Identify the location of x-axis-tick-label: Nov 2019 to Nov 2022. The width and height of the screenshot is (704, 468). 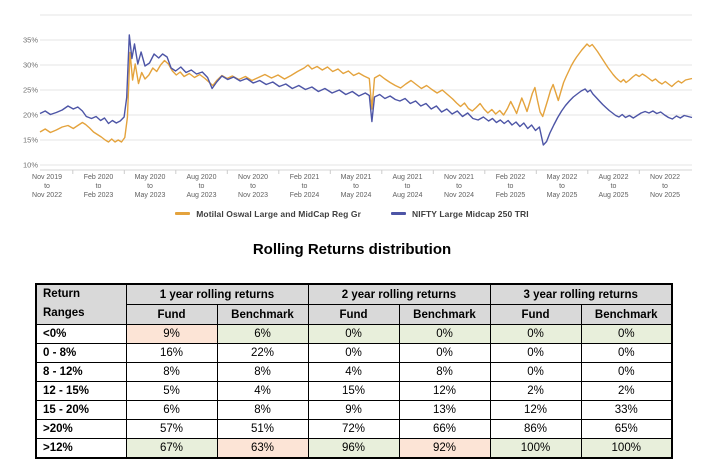
(47, 186).